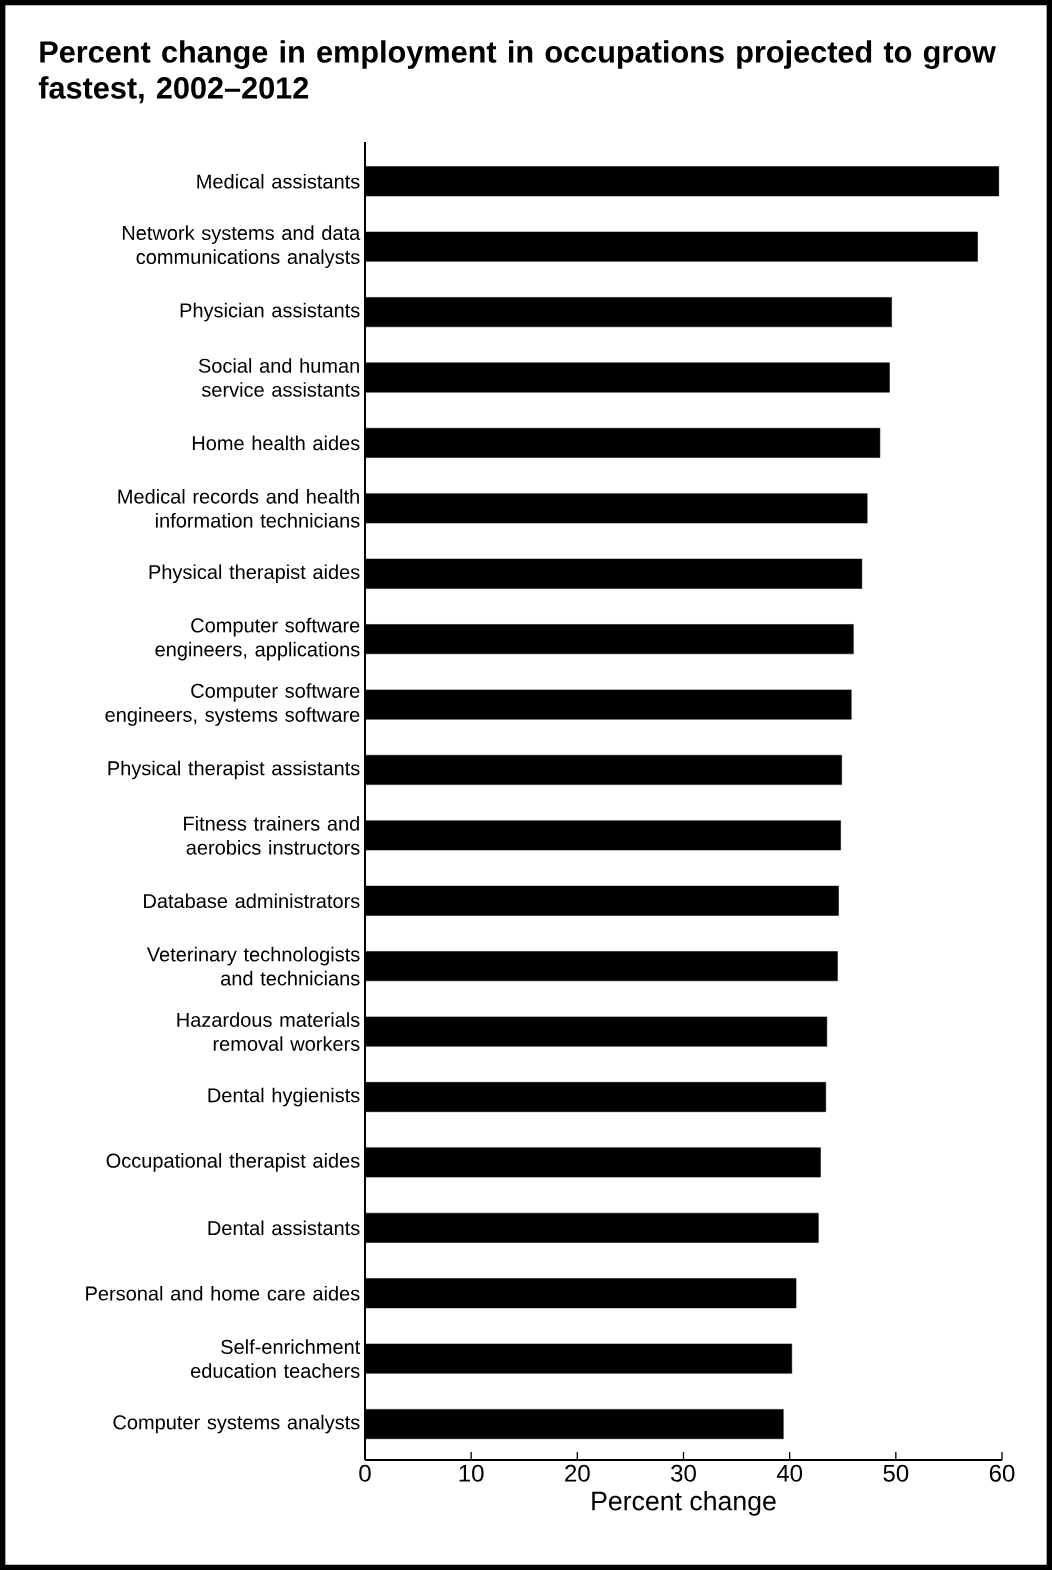 This screenshot has height=1570, width=1052. I want to click on y-tick-label: Computer software engineers, applications, so click(257, 639).